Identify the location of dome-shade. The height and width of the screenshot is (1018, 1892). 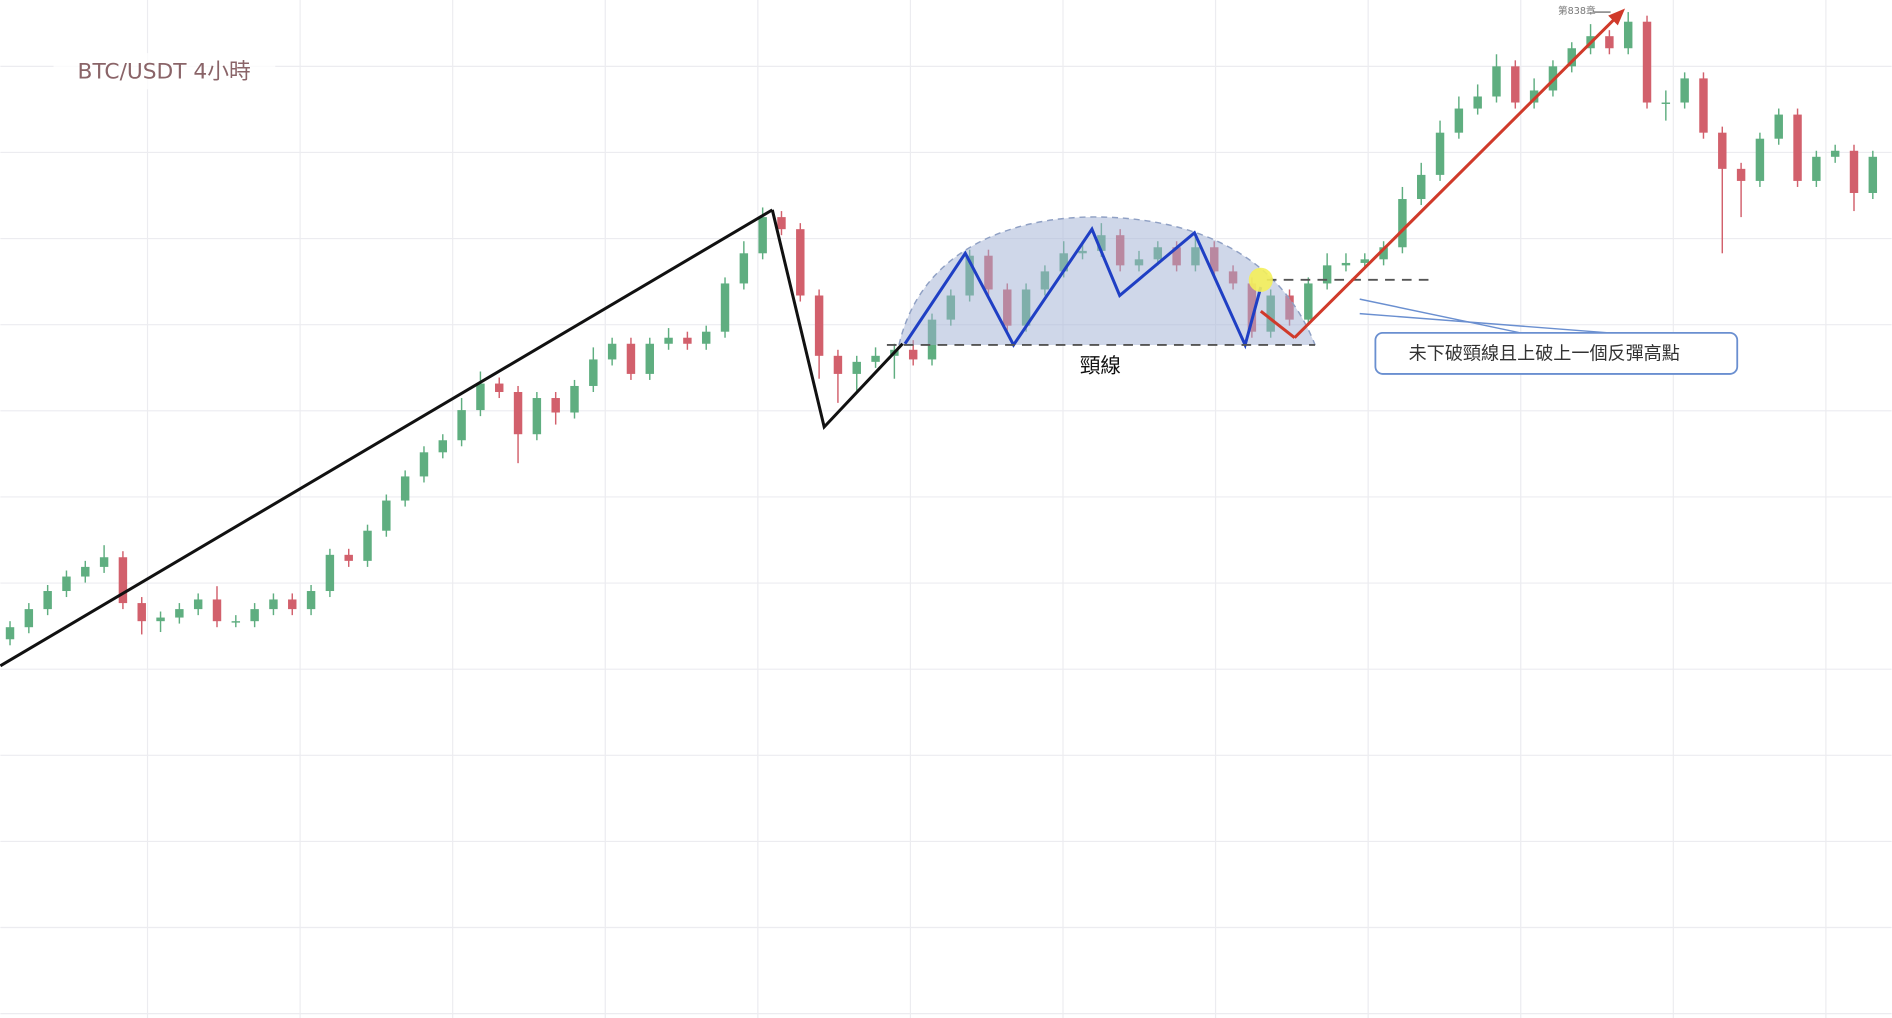
(1107, 280).